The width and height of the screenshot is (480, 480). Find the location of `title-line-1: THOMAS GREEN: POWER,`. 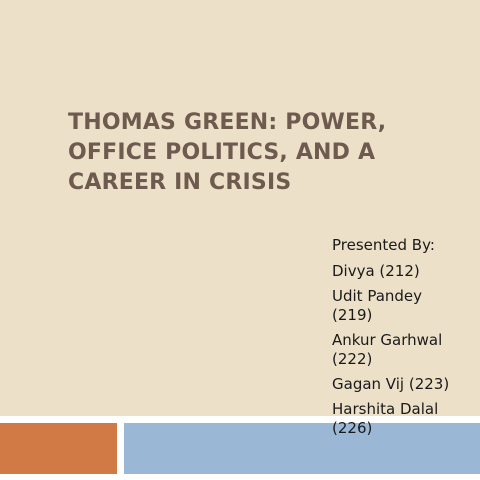

title-line-1: THOMAS GREEN: POWER, is located at coordinates (227, 122).